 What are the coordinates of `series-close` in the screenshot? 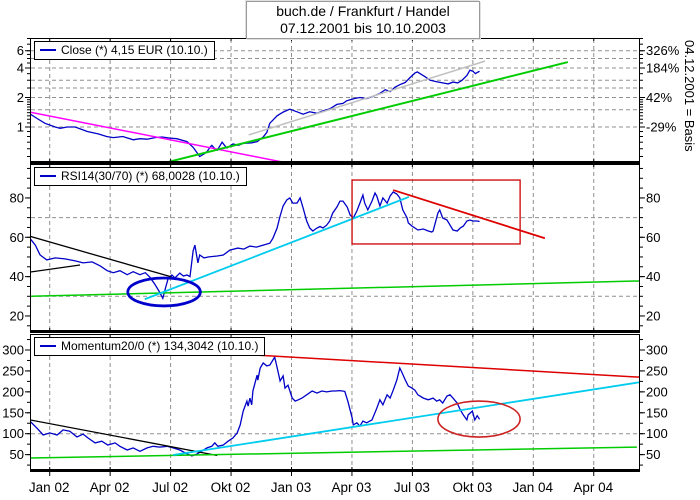 It's located at (255, 113).